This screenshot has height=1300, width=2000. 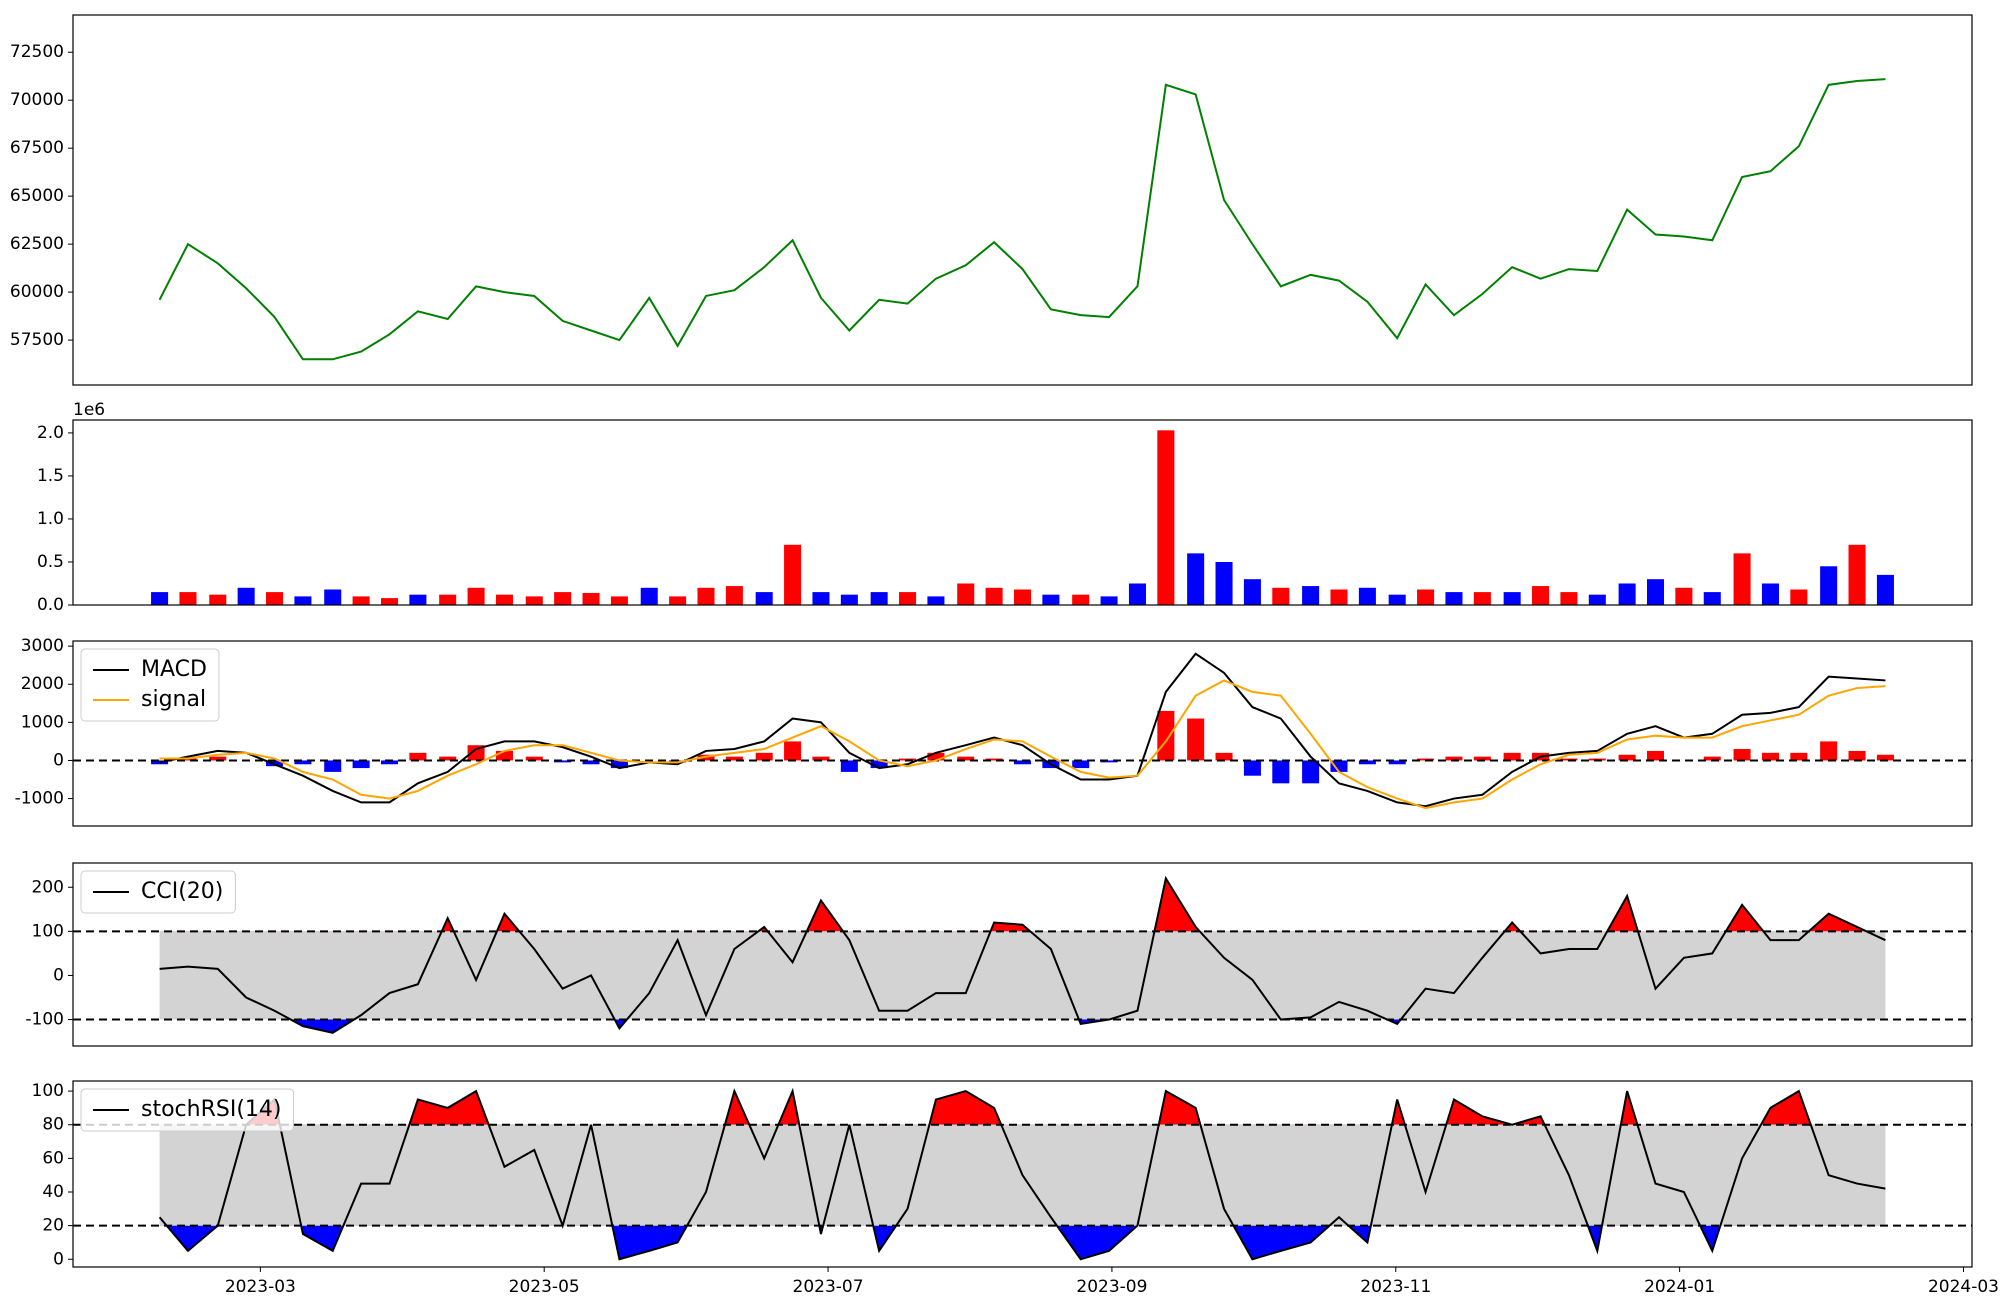 I want to click on y-tick-label: 80, so click(x=53, y=1125).